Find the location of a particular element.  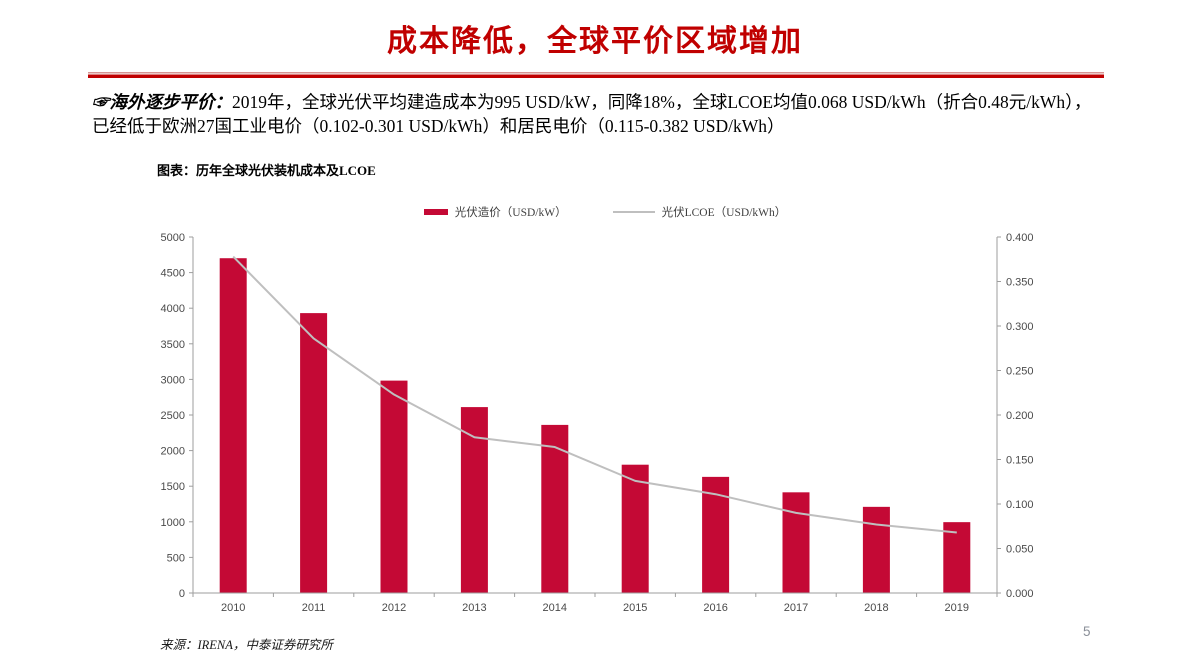

x-axis-label: 2011 is located at coordinates (314, 608).